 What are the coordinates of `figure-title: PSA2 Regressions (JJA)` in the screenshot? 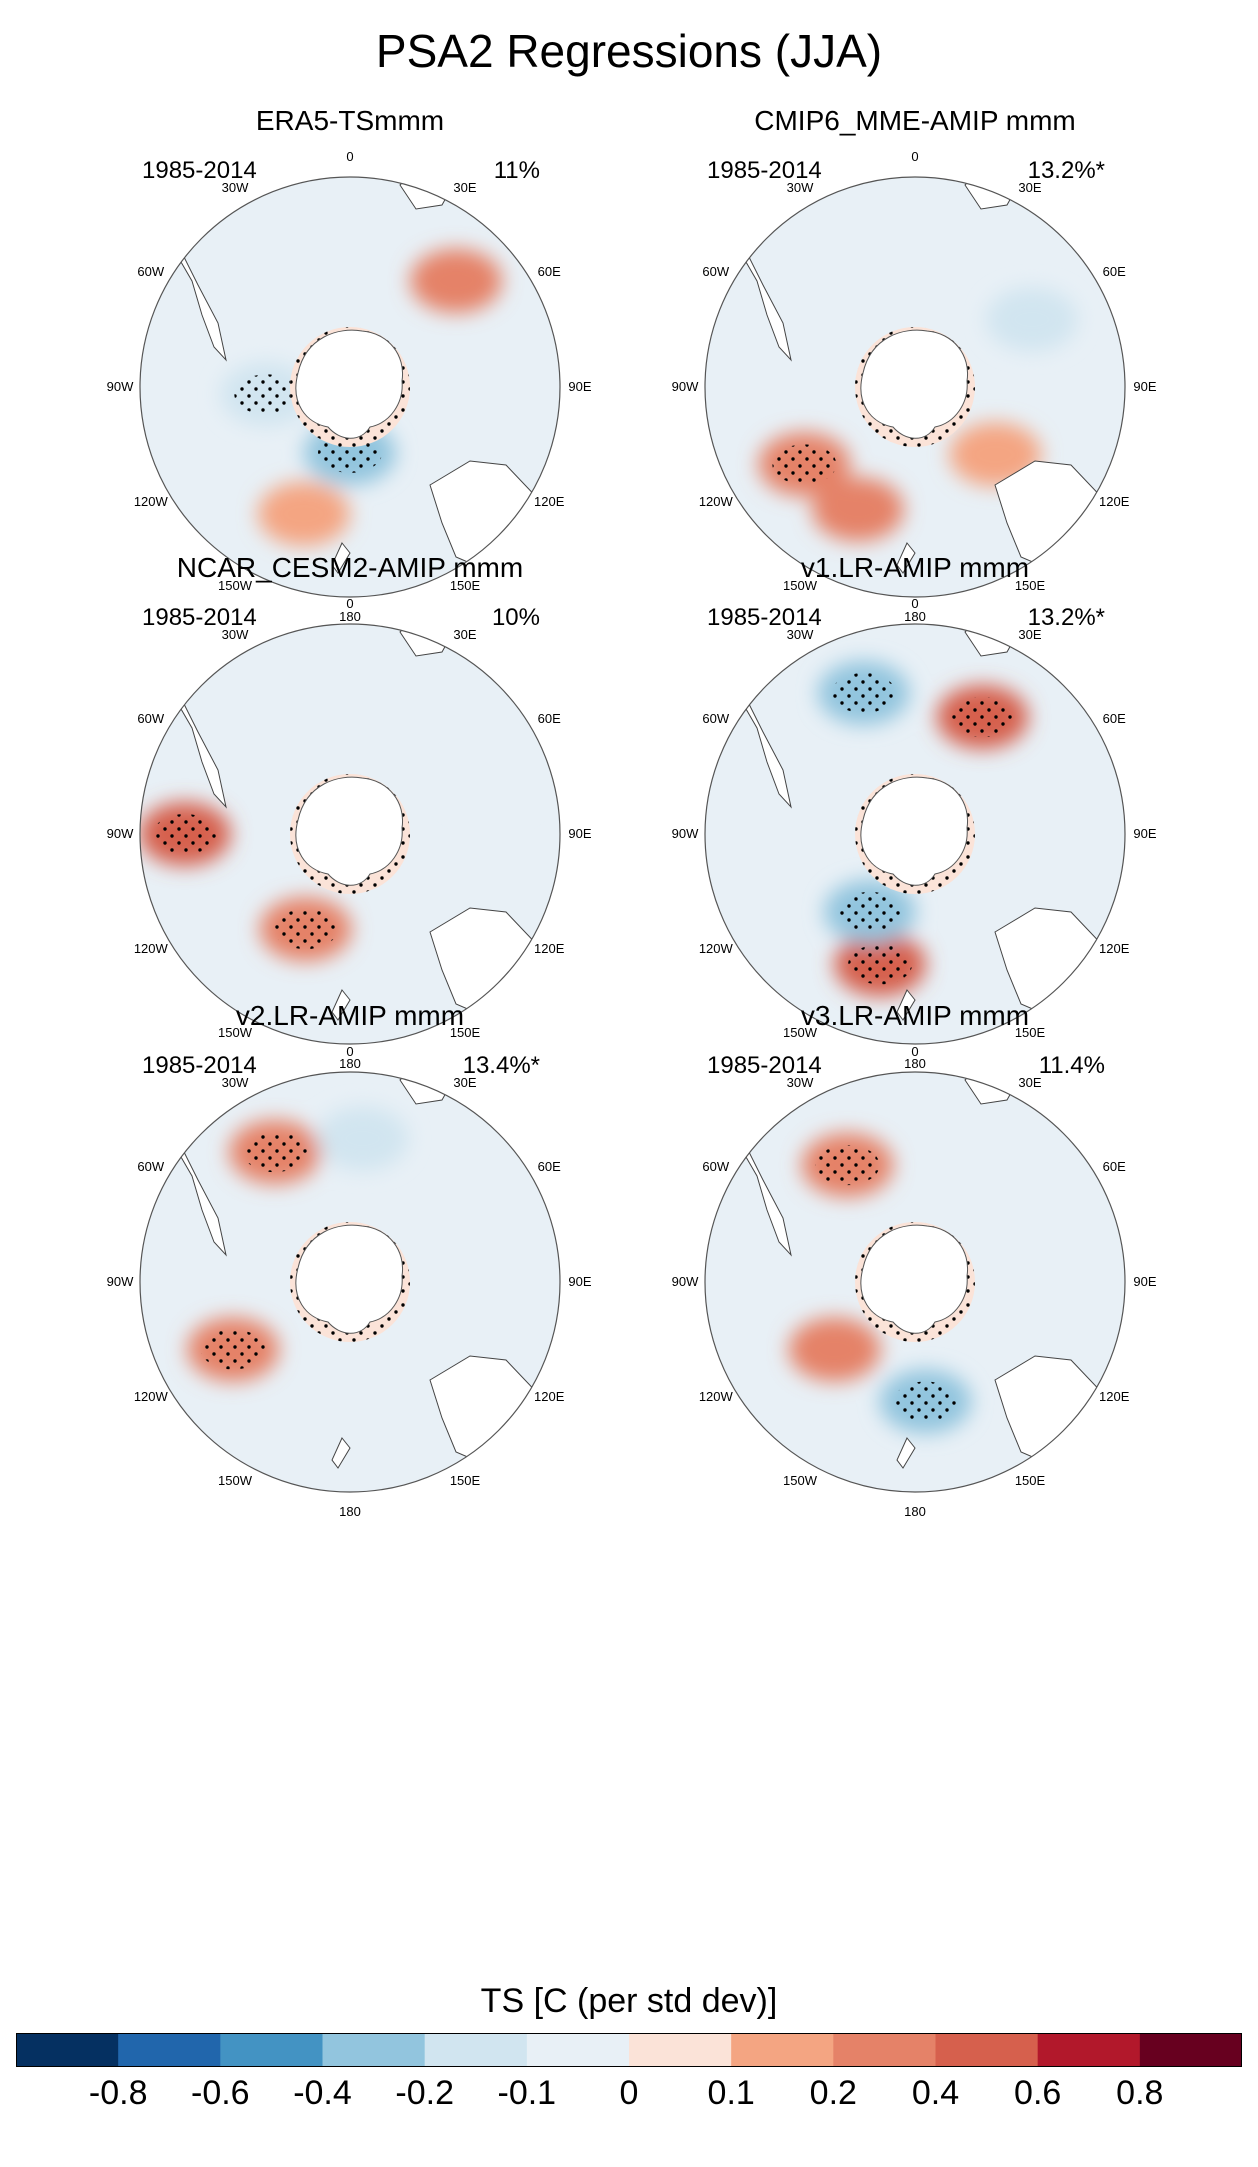 It's located at (629, 51).